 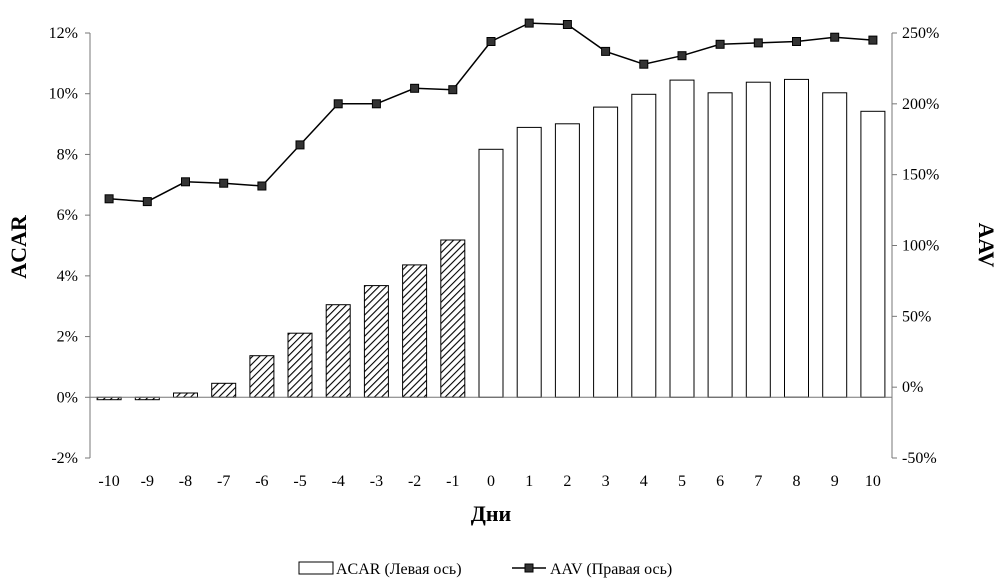 I want to click on x-tick-label: -6, so click(x=261, y=481).